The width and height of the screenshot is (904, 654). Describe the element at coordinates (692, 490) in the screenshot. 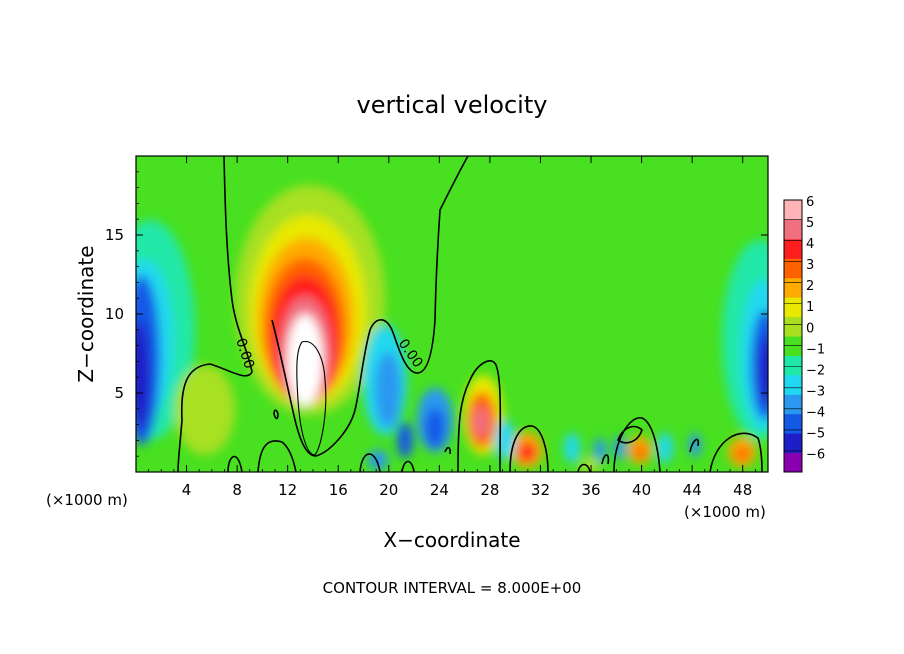

I see `x-tick-label: 44` at that location.